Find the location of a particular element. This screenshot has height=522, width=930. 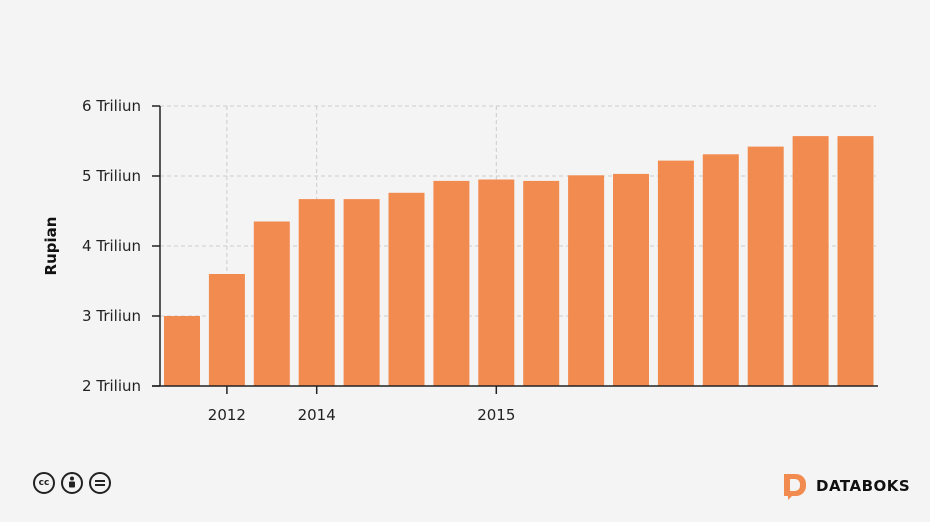

y-tick-label: 5 Triliun is located at coordinates (111, 176).